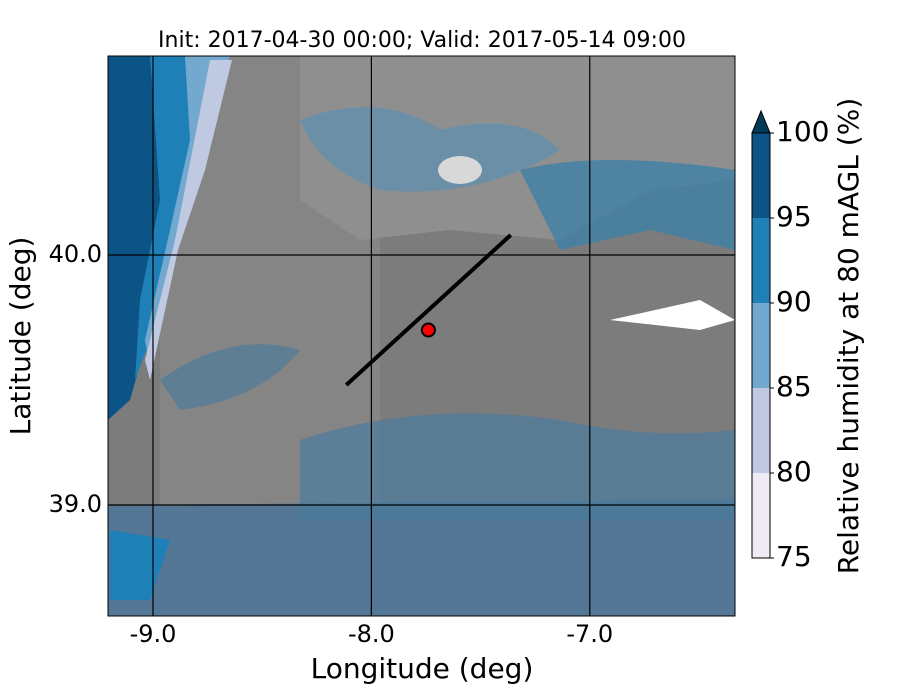 The height and width of the screenshot is (700, 900). I want to click on colorbar-tick-label: 75, so click(794, 556).